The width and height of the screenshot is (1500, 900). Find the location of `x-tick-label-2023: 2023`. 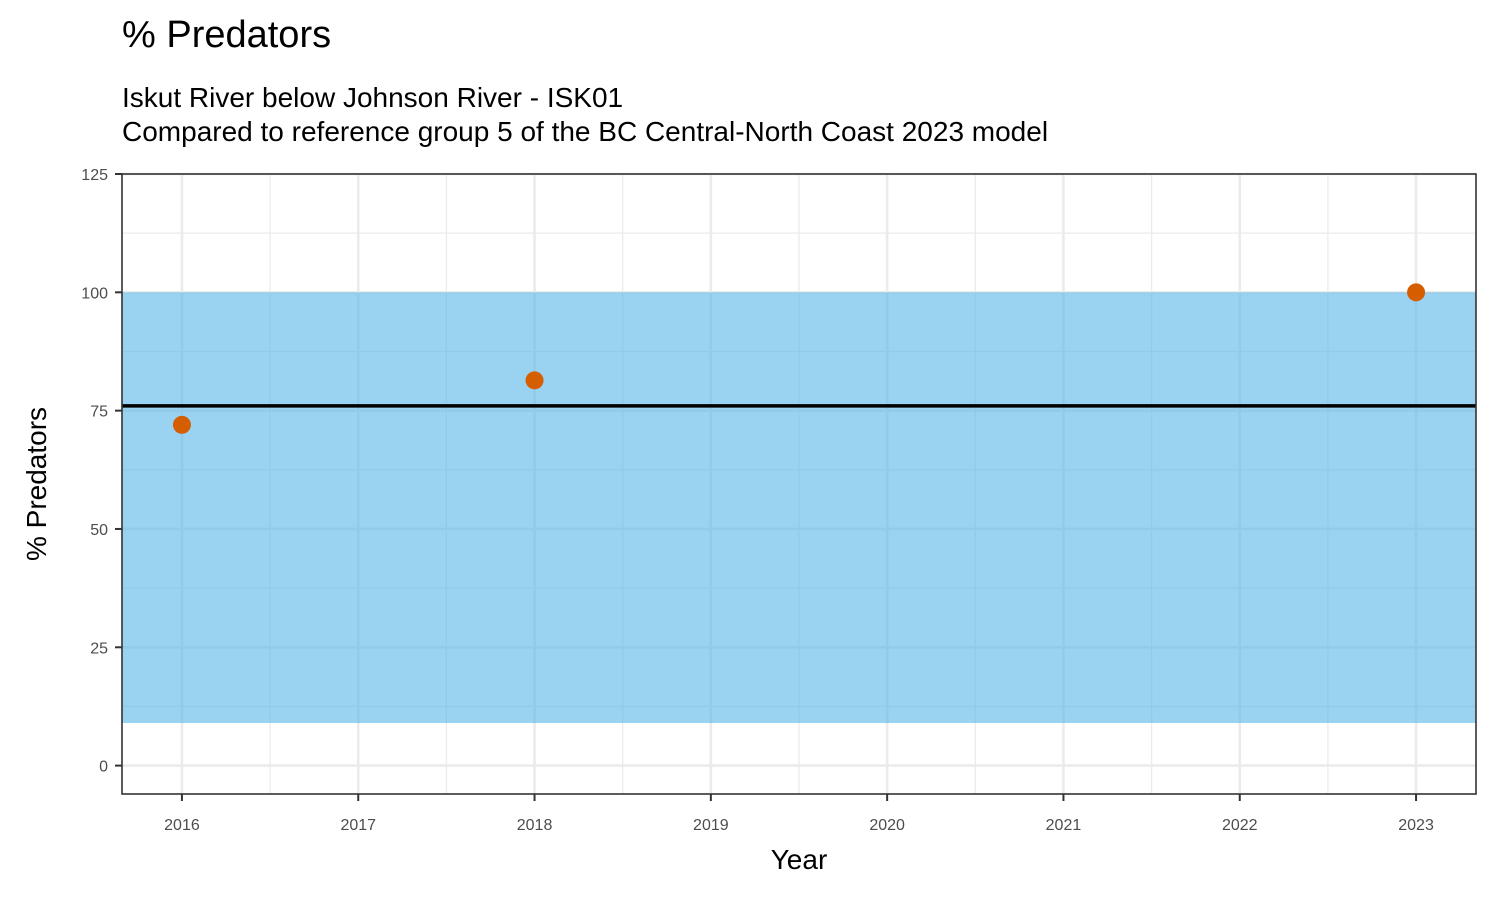

x-tick-label-2023: 2023 is located at coordinates (1416, 825).